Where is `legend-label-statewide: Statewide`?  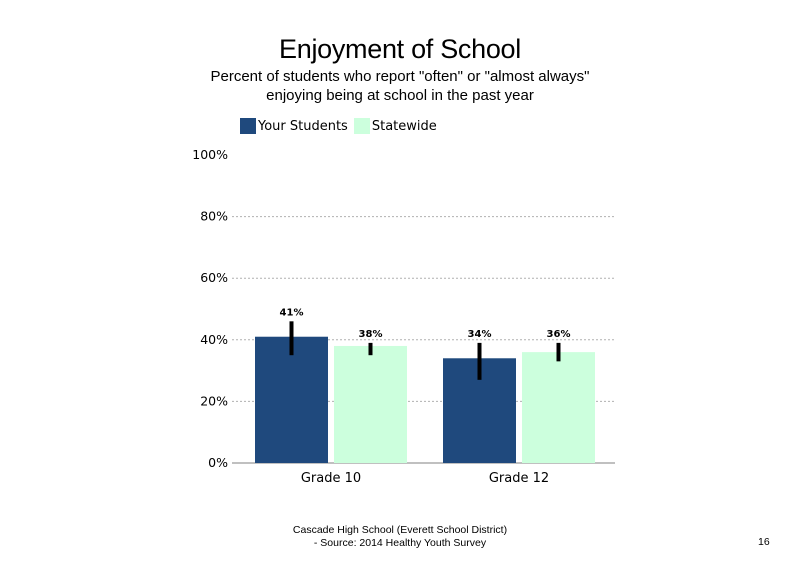
legend-label-statewide: Statewide is located at coordinates (404, 126).